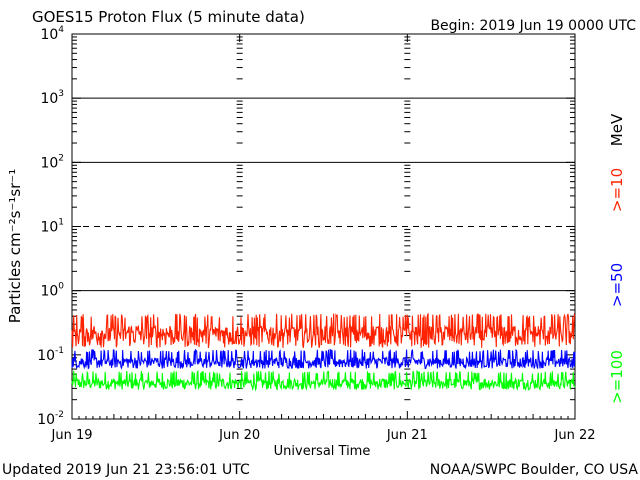 This screenshot has height=480, width=640. Describe the element at coordinates (407, 435) in the screenshot. I see `x-tick-label: Jun 21` at that location.